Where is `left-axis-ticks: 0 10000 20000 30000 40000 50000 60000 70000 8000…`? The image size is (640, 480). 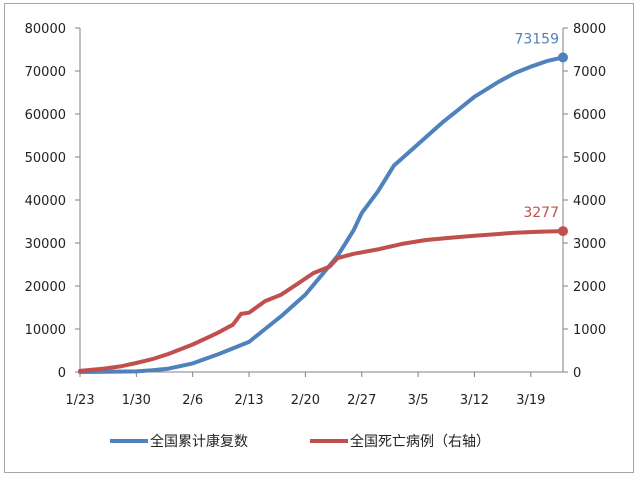 left-axis-ticks: 0 10000 20000 30000 40000 50000 60000 70000 8000… is located at coordinates (52, 201).